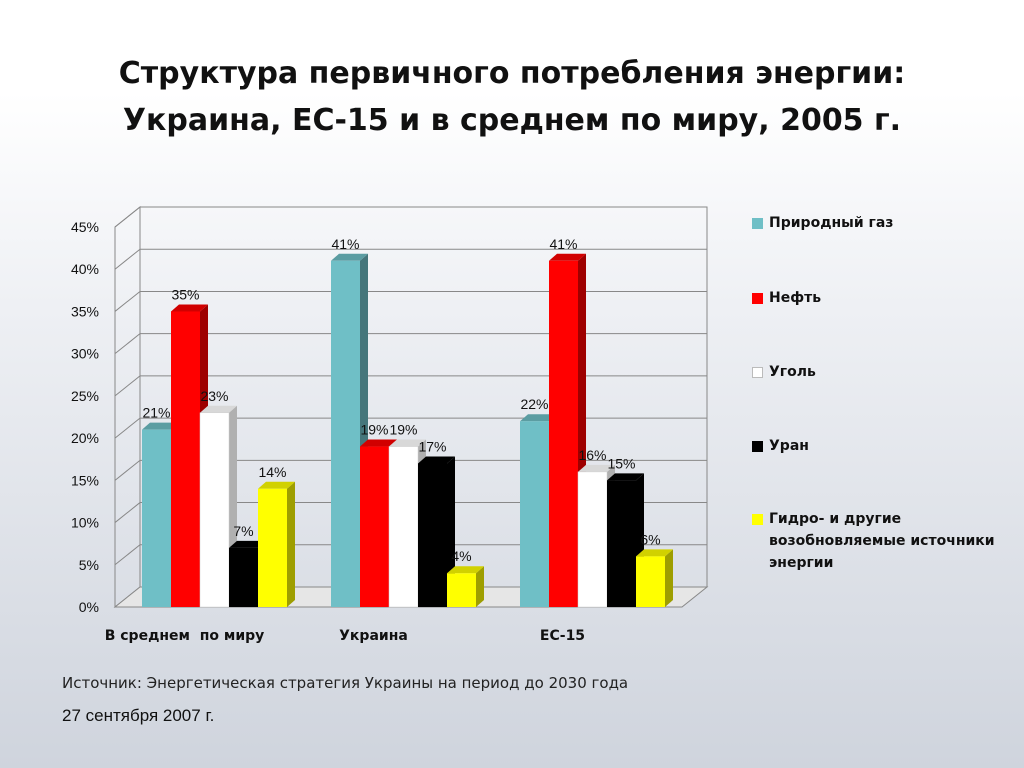 This screenshot has height=768, width=1024. What do you see at coordinates (795, 298) in the screenshot?
I see `legend-label-oil: Нефть` at bounding box center [795, 298].